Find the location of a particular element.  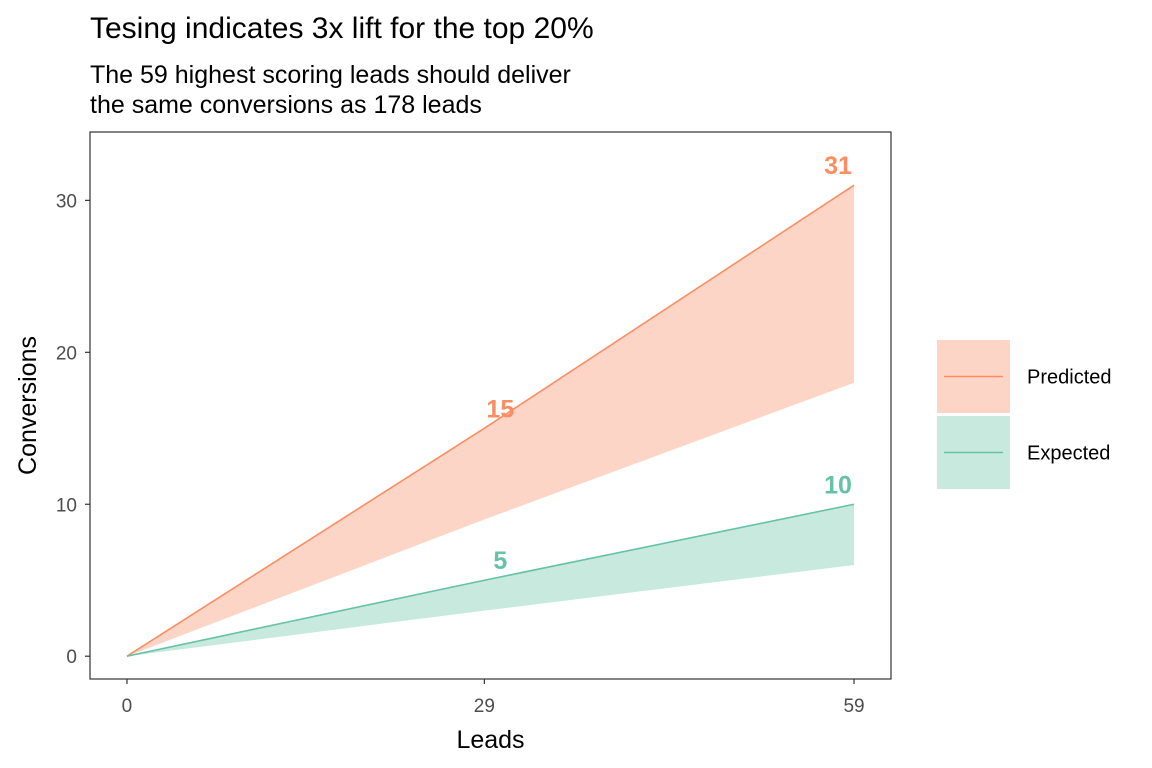

legend-label-expected: Expected is located at coordinates (1068, 454).